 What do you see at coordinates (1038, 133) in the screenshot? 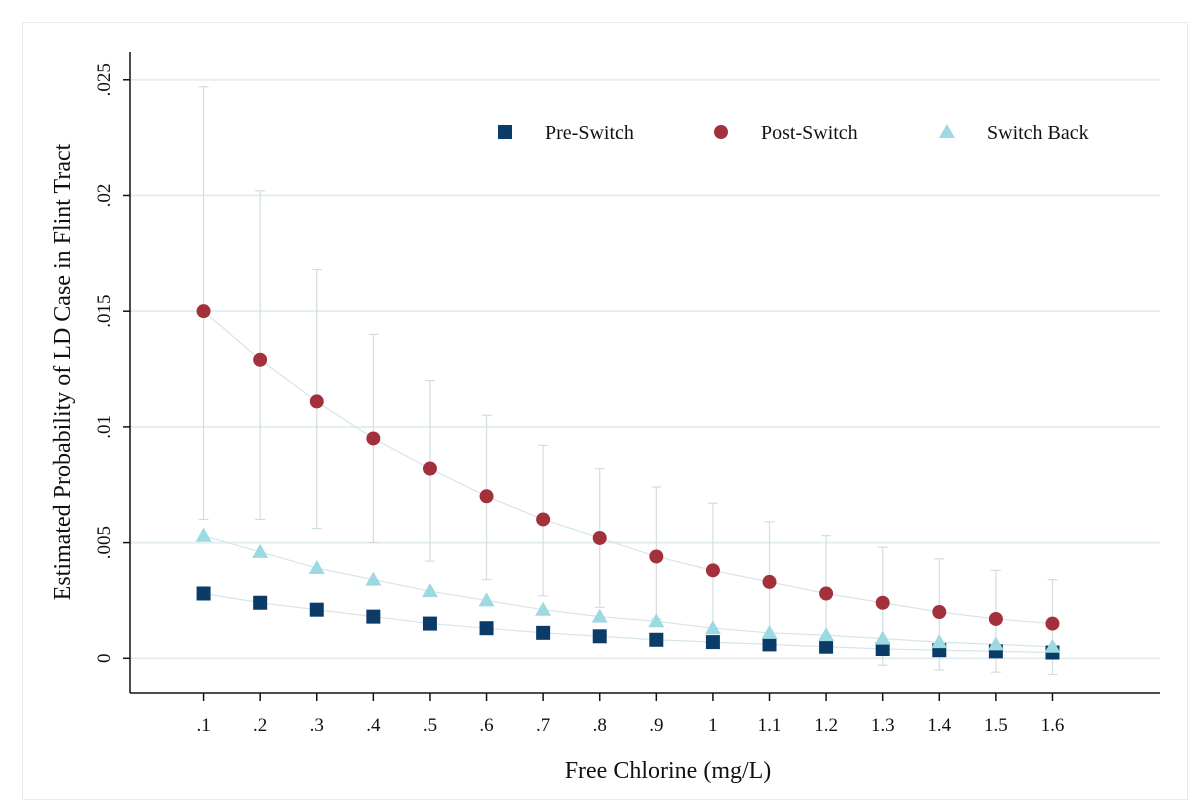
I see `legend-label: Switch Back` at bounding box center [1038, 133].